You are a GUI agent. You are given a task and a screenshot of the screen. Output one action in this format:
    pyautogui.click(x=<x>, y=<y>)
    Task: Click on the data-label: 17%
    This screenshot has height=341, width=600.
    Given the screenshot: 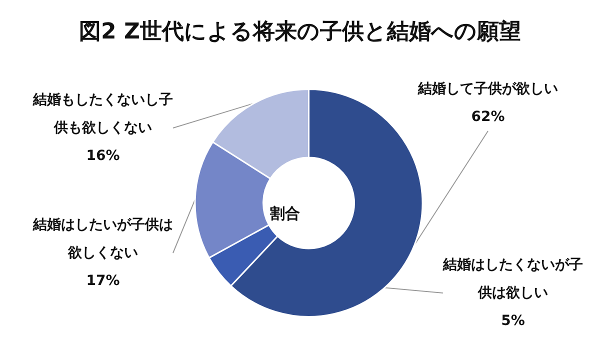 What is the action you would take?
    pyautogui.click(x=103, y=281)
    